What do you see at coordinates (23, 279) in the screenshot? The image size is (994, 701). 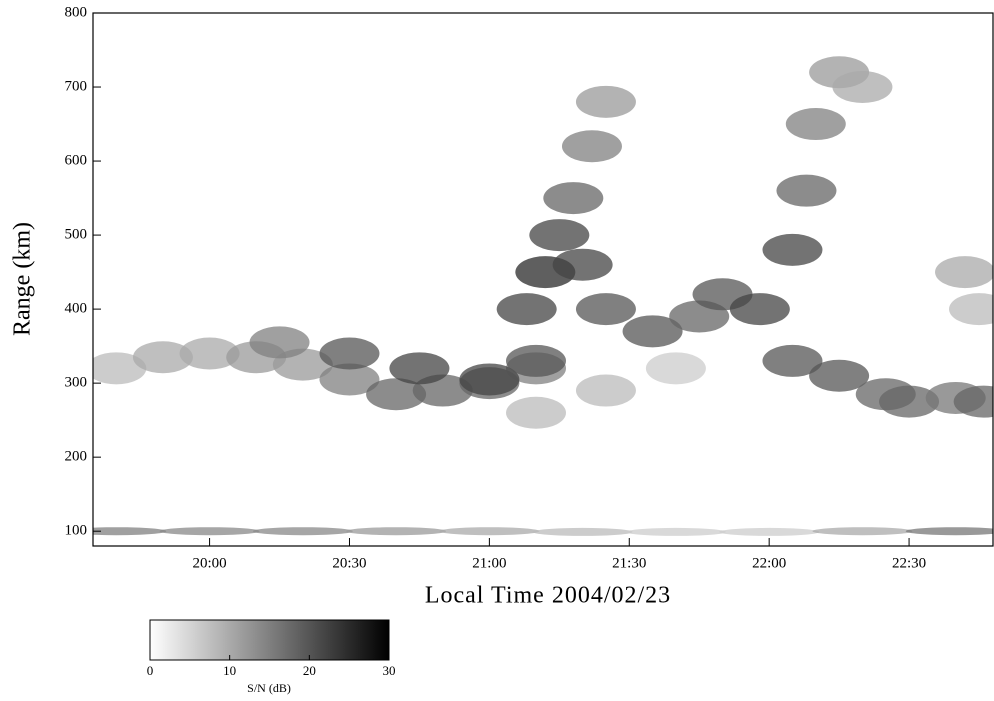 I see `y-axis-label: Range (km)` at bounding box center [23, 279].